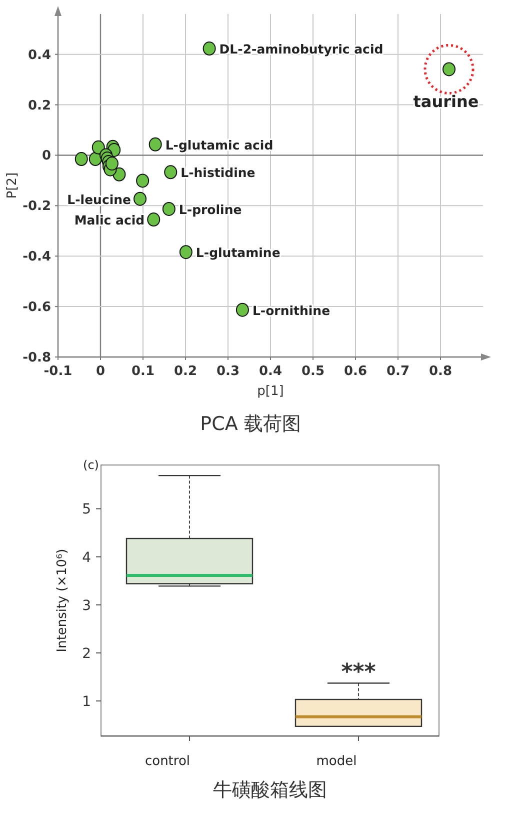  What do you see at coordinates (186, 371) in the screenshot?
I see `x-tick-label: 0.2` at bounding box center [186, 371].